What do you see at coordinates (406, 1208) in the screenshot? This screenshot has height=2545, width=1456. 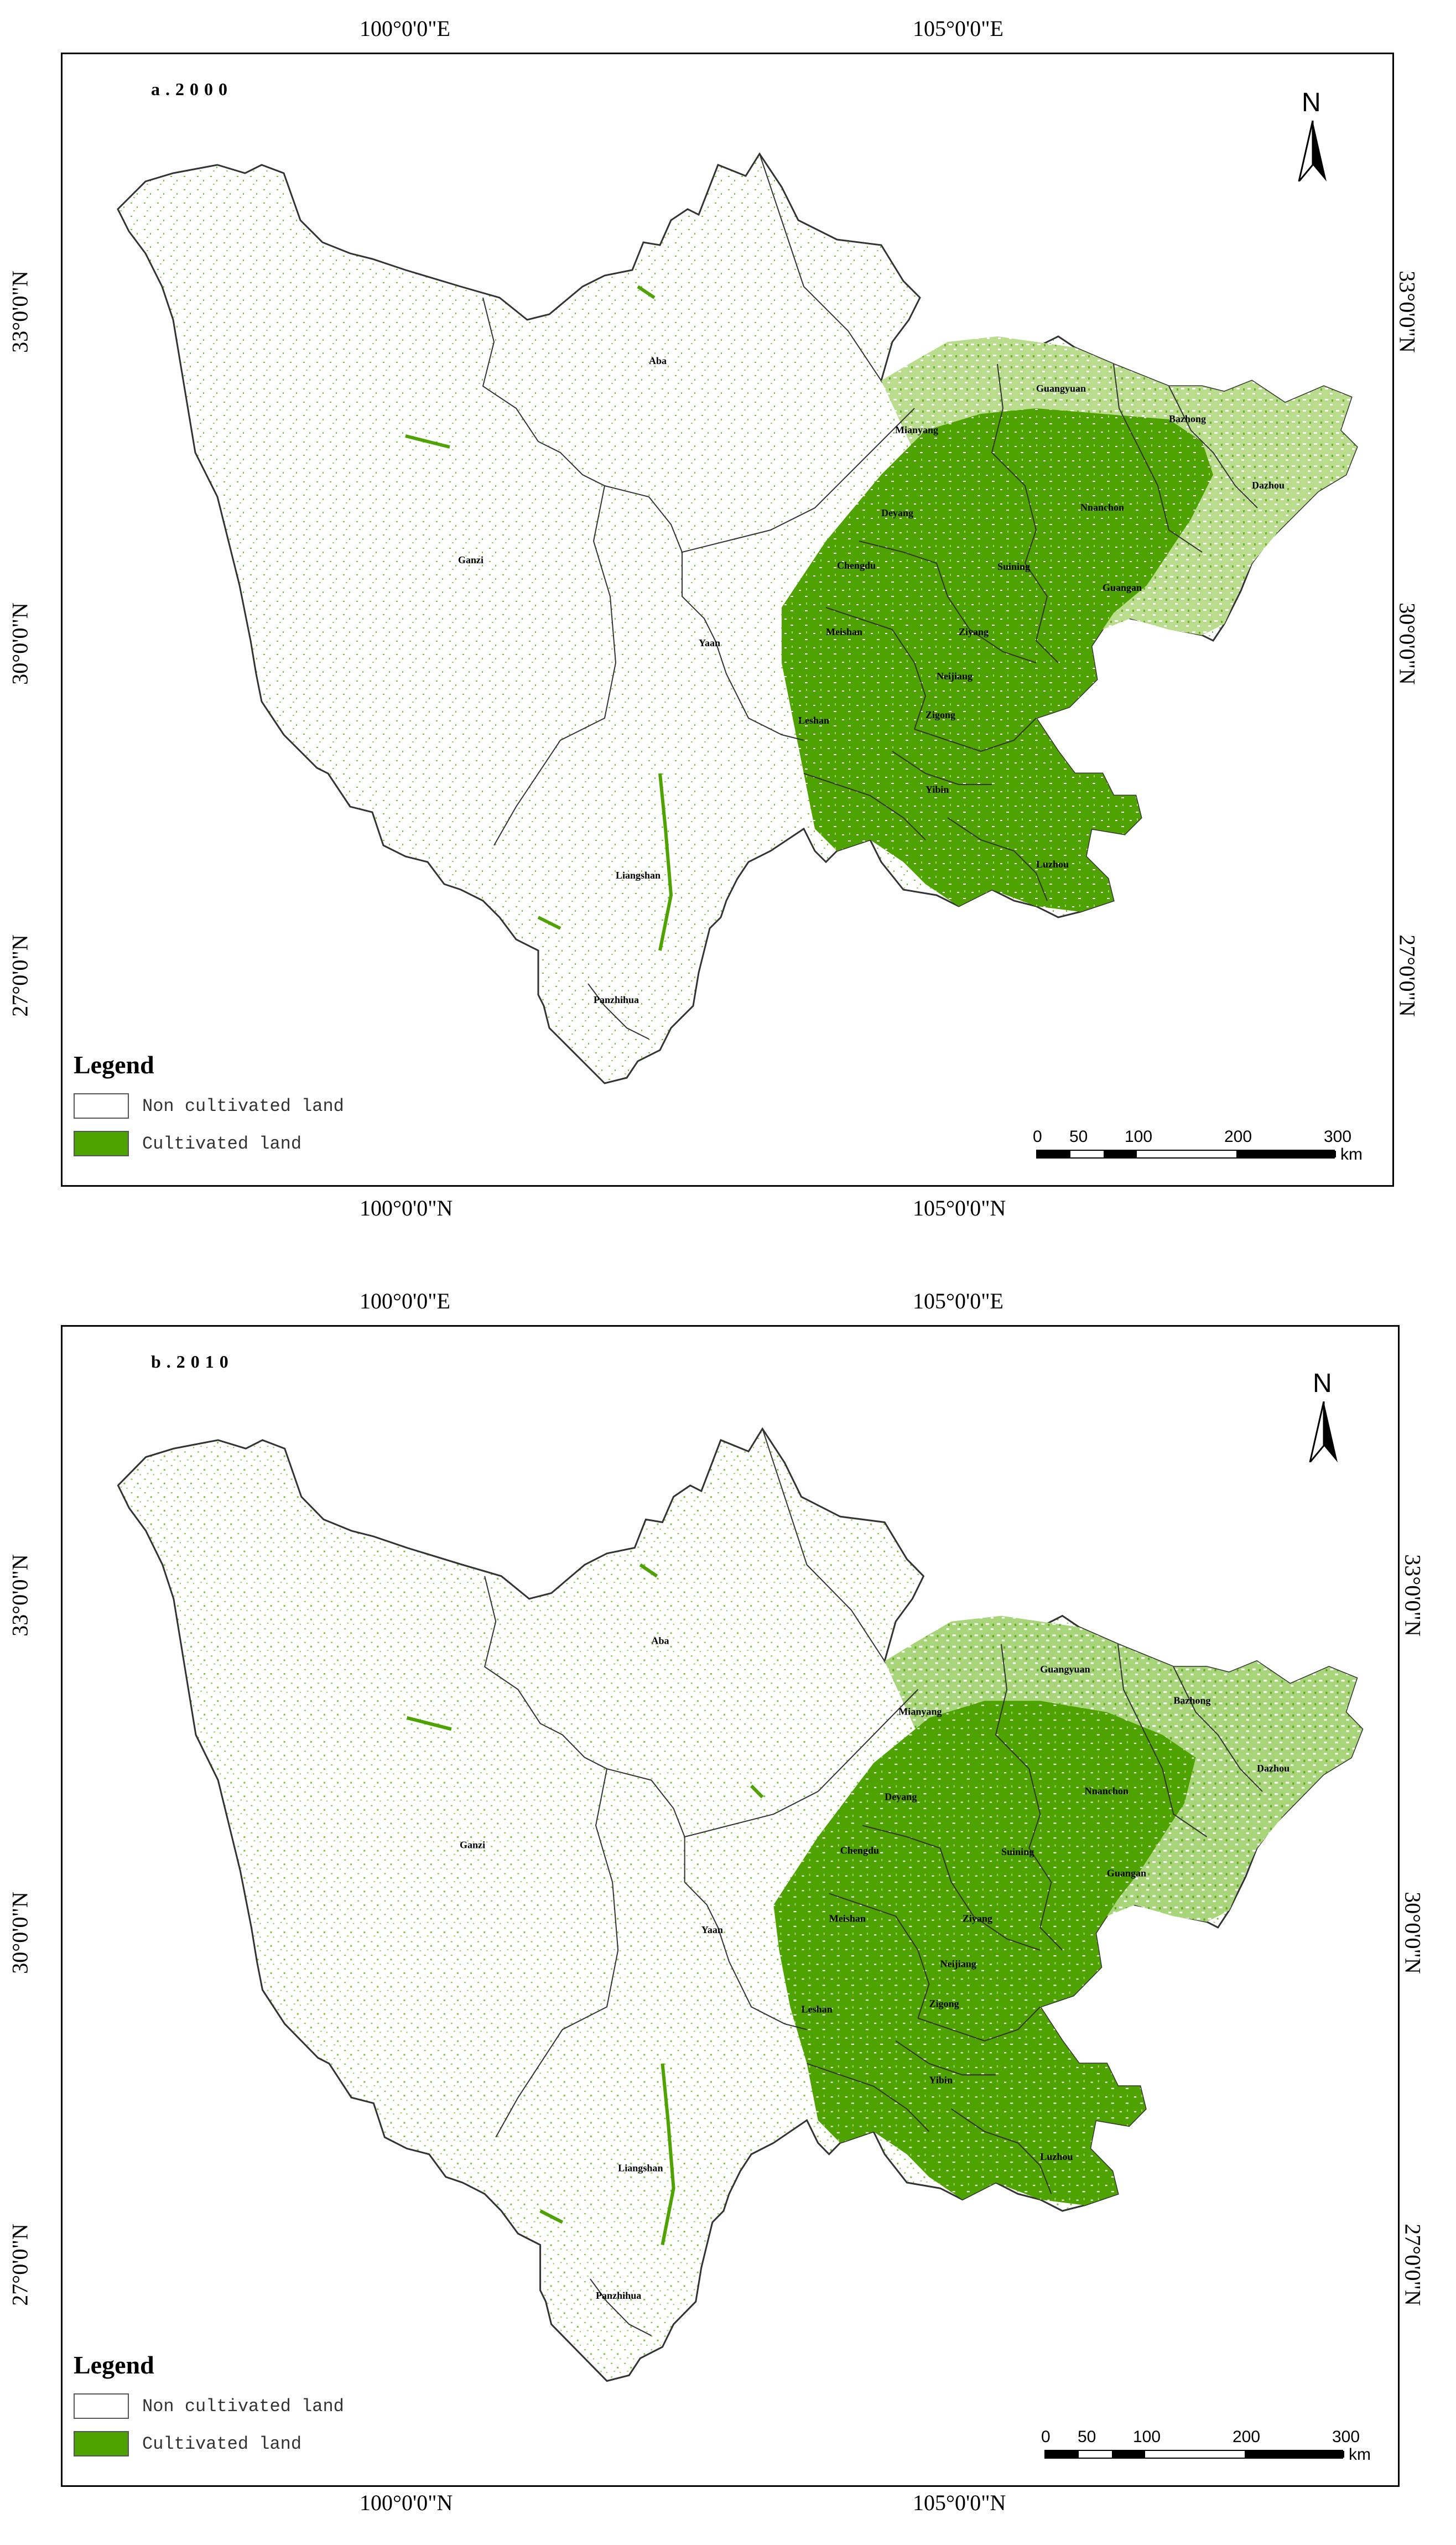 I see `lon-label-bottom-100: 100°0'0"N` at bounding box center [406, 1208].